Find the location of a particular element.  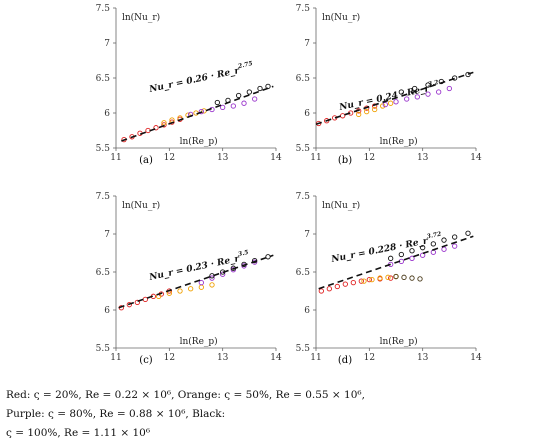

caption-orange: Orange: ς = 50%, Re = 0.55 × 10⁶, is located at coordinates (271, 395).